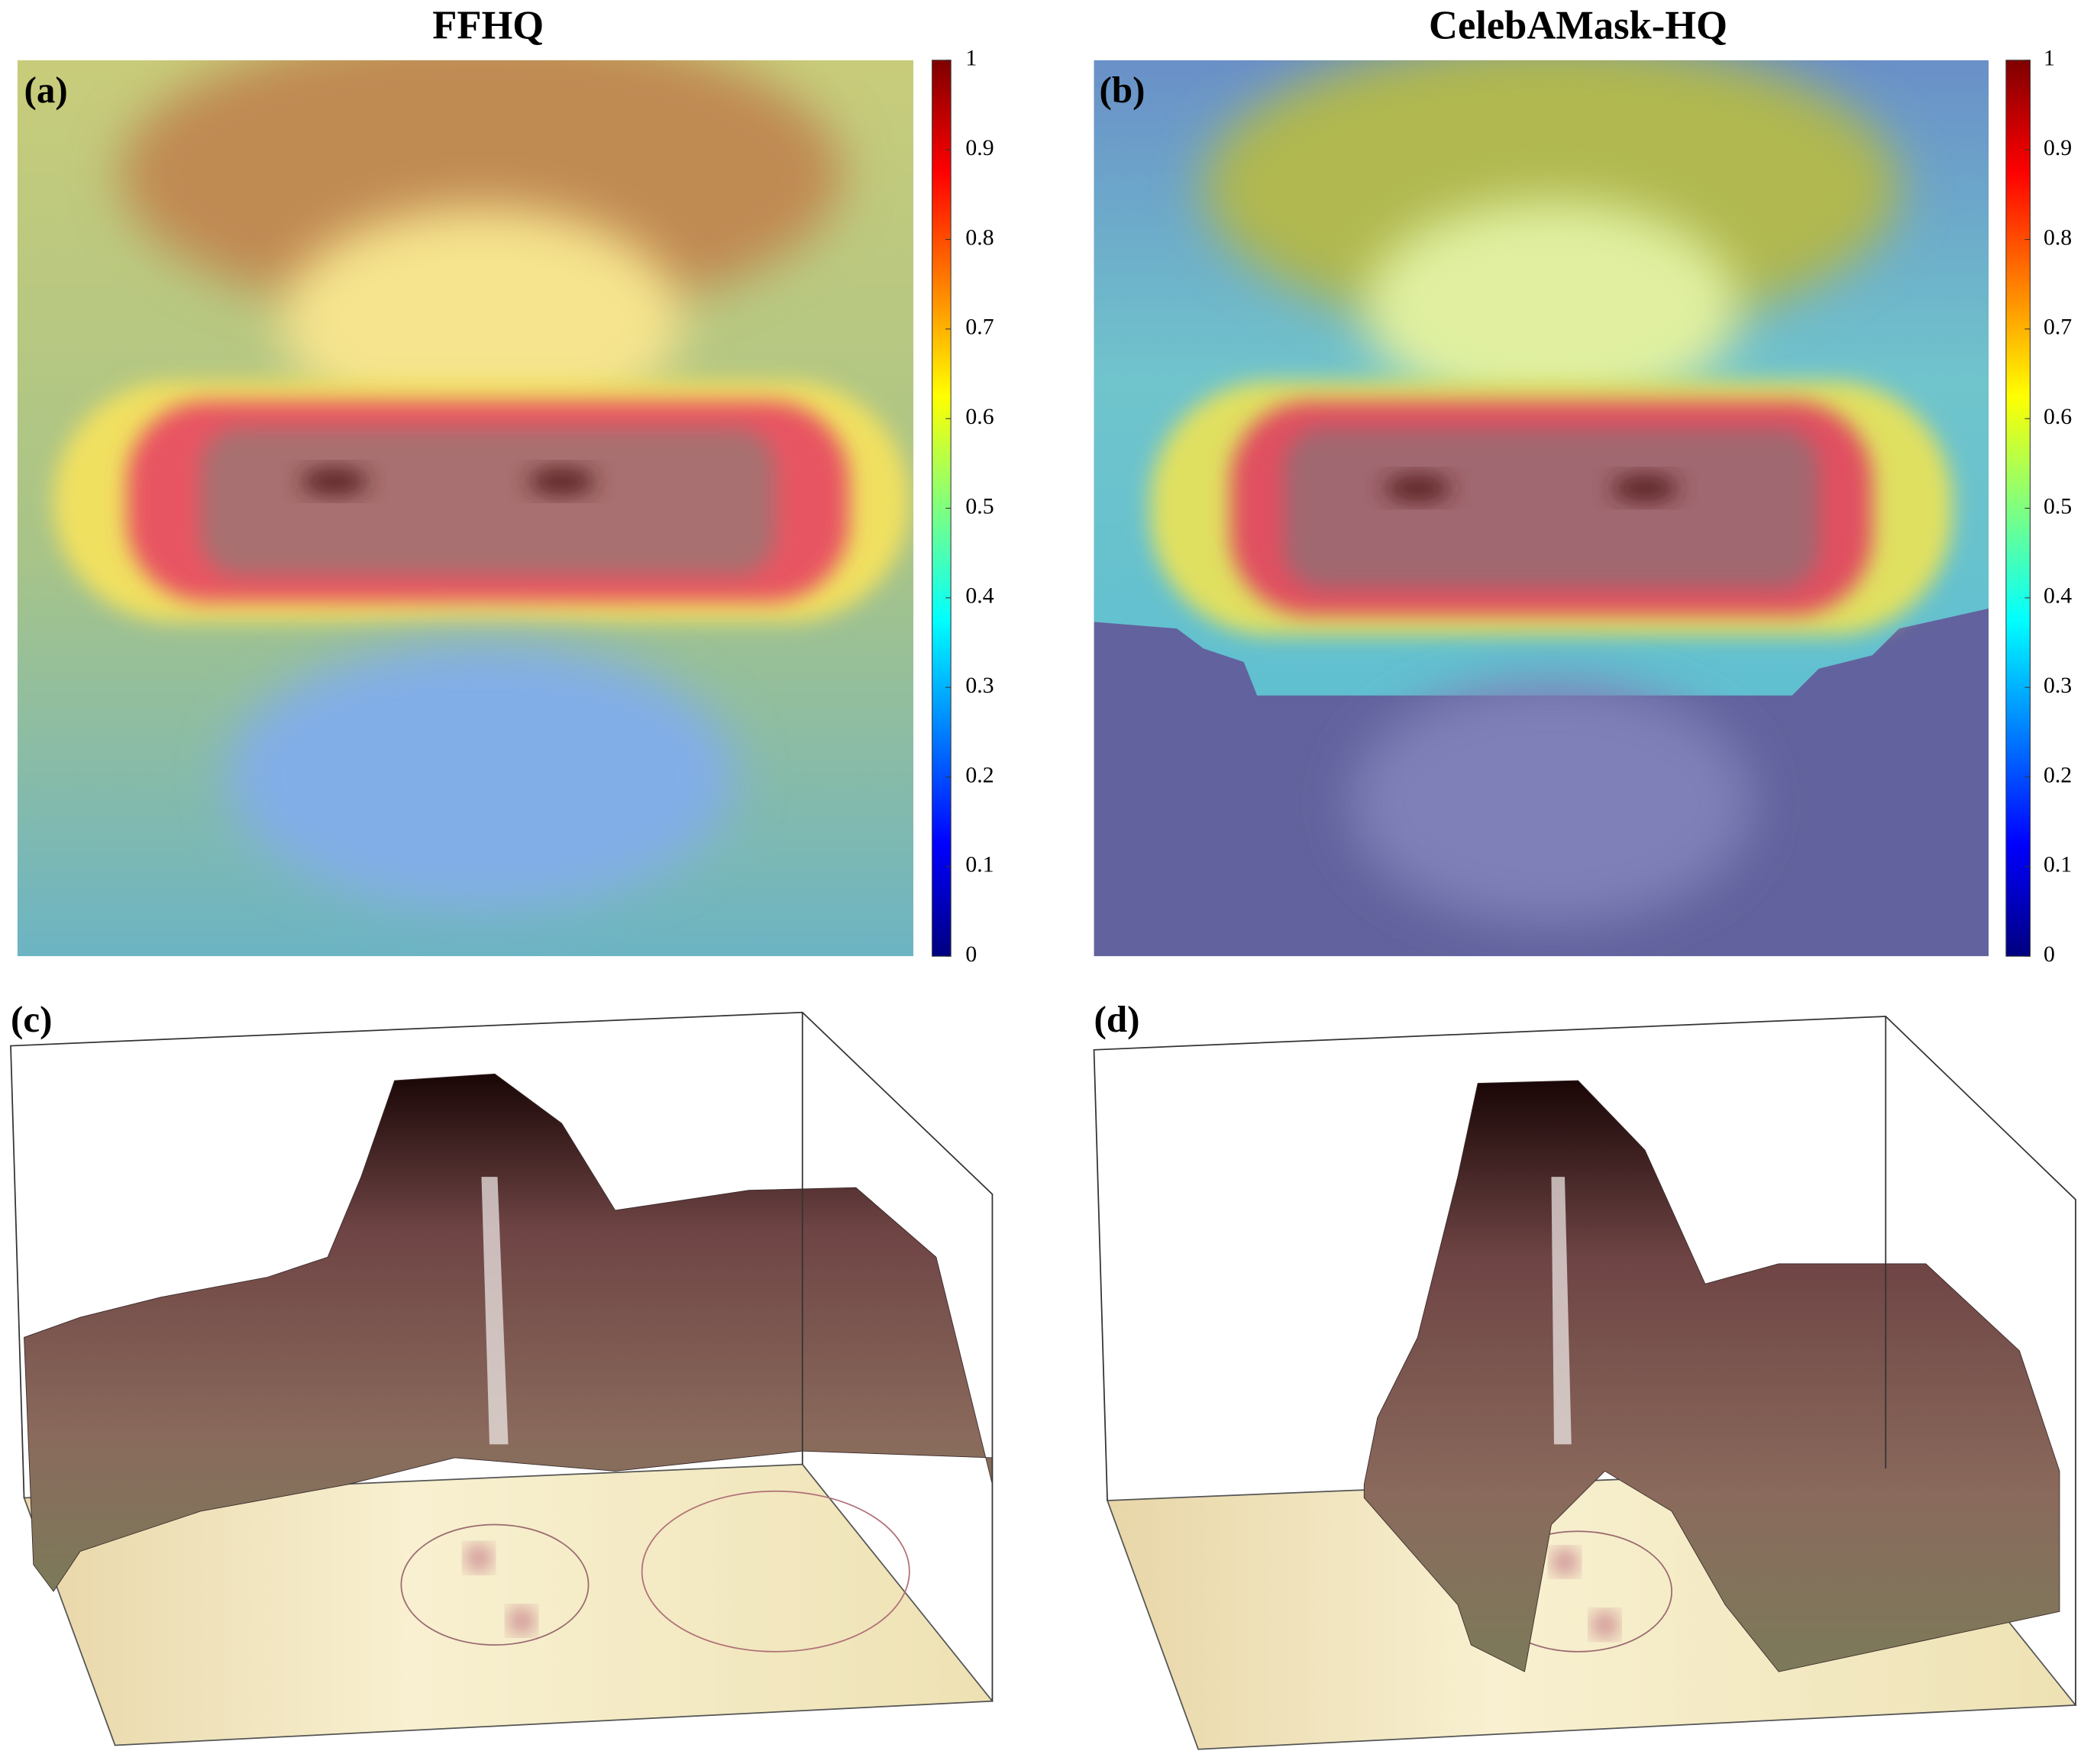  What do you see at coordinates (1122, 90) in the screenshot?
I see `panel-label: (b)` at bounding box center [1122, 90].